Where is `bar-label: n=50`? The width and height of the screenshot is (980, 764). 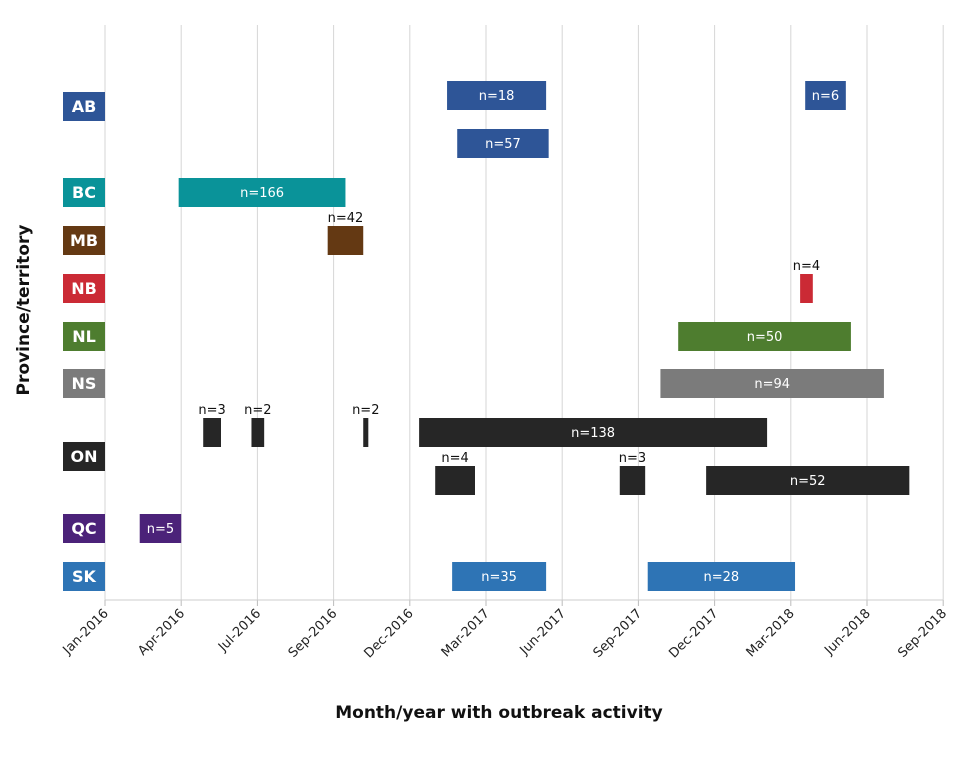 bar-label: n=50 is located at coordinates (765, 337).